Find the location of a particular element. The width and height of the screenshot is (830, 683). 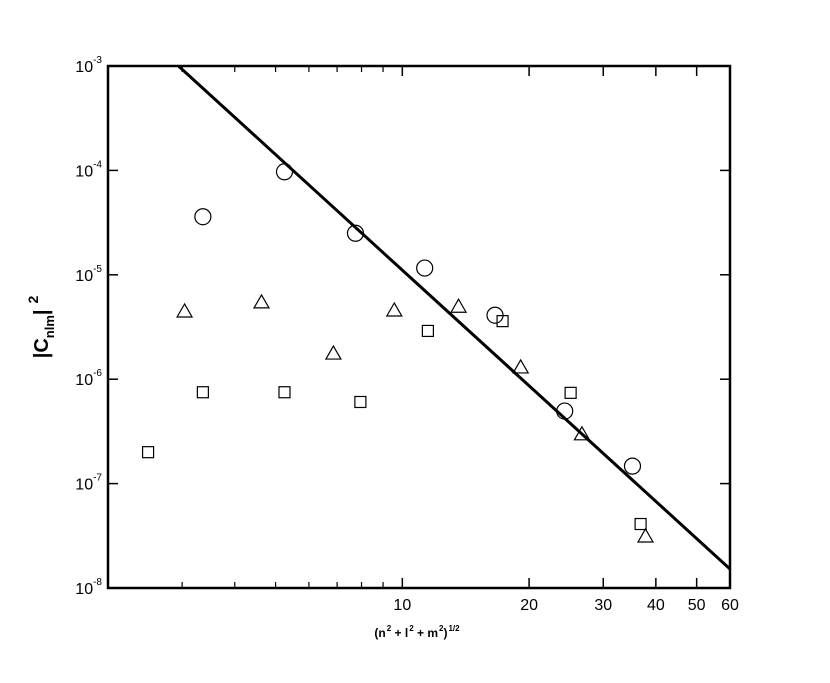

y-axis-label-main: |C is located at coordinates (42, 348).